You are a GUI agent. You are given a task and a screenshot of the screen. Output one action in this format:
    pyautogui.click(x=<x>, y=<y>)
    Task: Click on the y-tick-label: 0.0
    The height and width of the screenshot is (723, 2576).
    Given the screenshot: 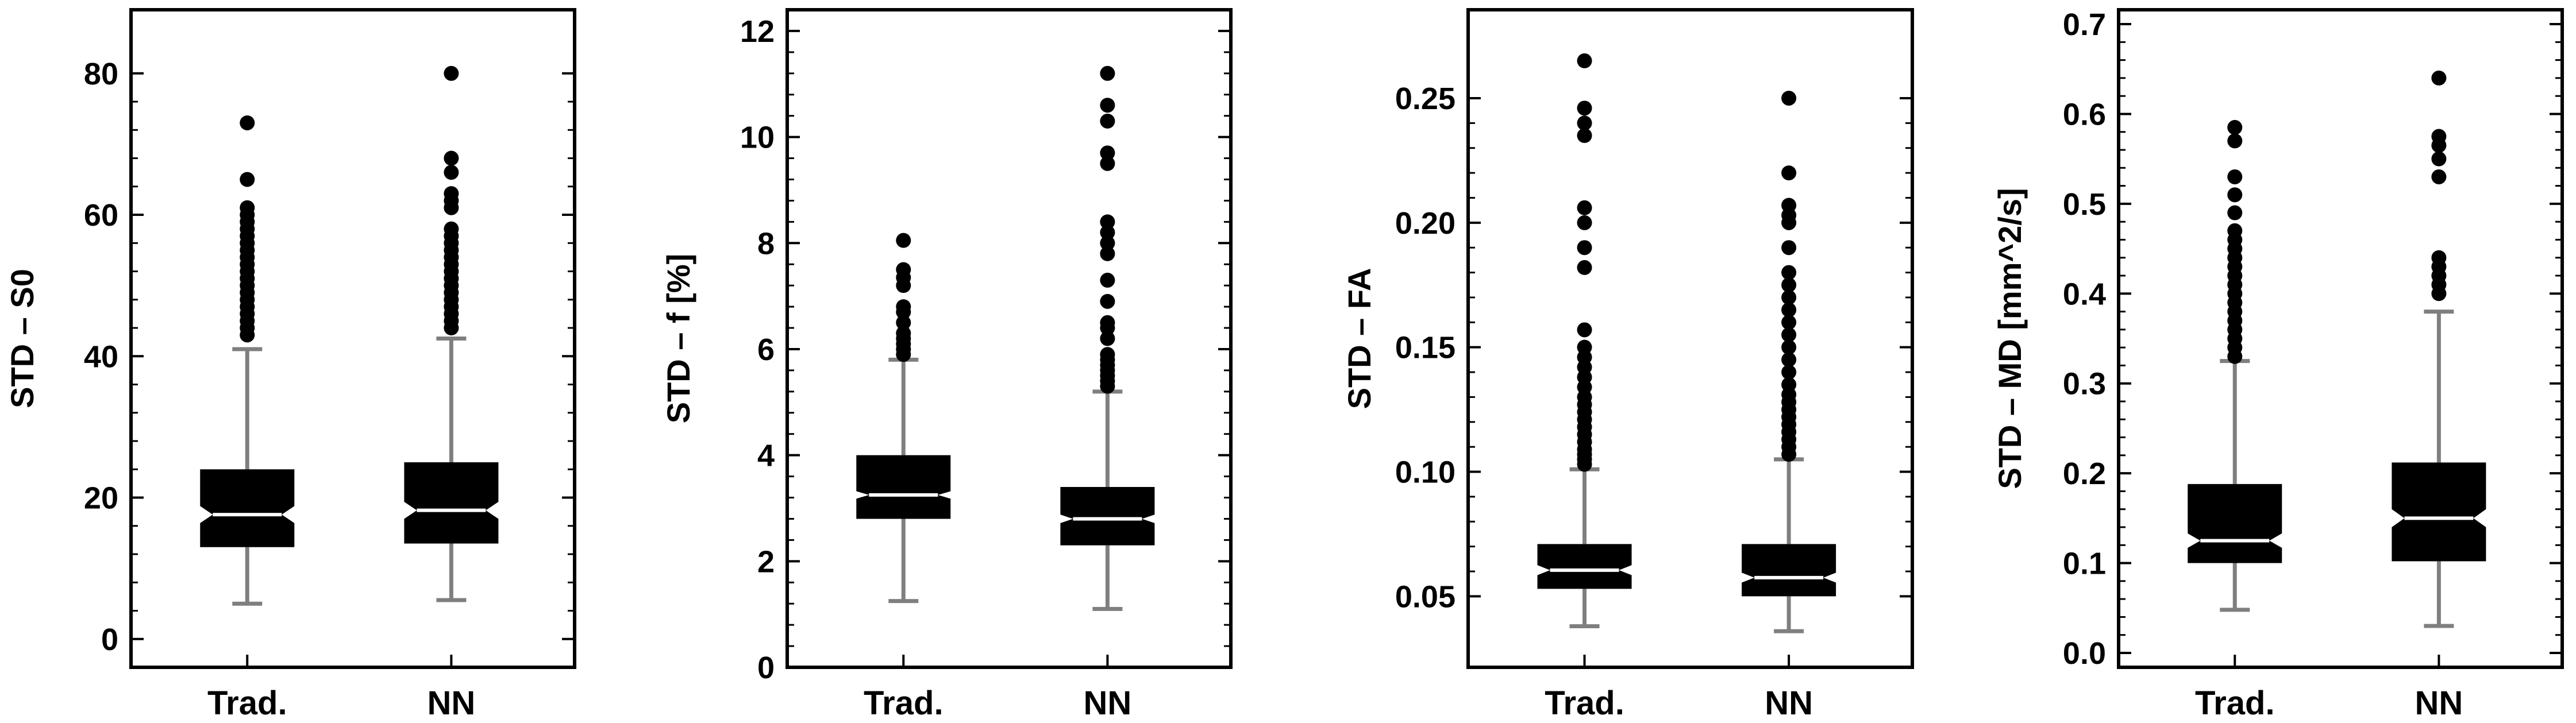 What is the action you would take?
    pyautogui.click(x=2084, y=653)
    